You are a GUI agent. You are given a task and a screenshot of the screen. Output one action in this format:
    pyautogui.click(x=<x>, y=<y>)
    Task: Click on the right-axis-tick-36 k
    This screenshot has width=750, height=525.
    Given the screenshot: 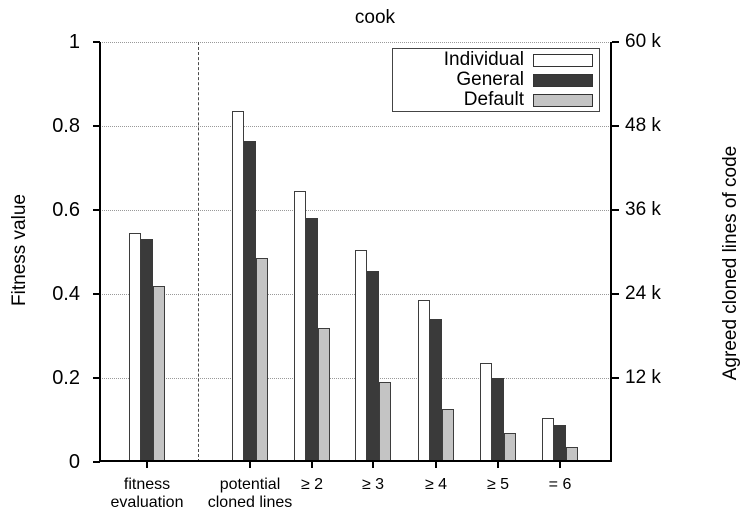 What is the action you would take?
    pyautogui.click(x=615, y=210)
    